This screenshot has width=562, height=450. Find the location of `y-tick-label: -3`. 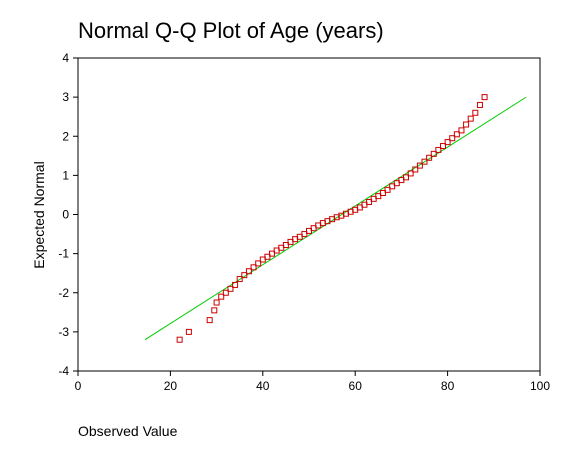

y-tick-label: -3 is located at coordinates (63, 332).